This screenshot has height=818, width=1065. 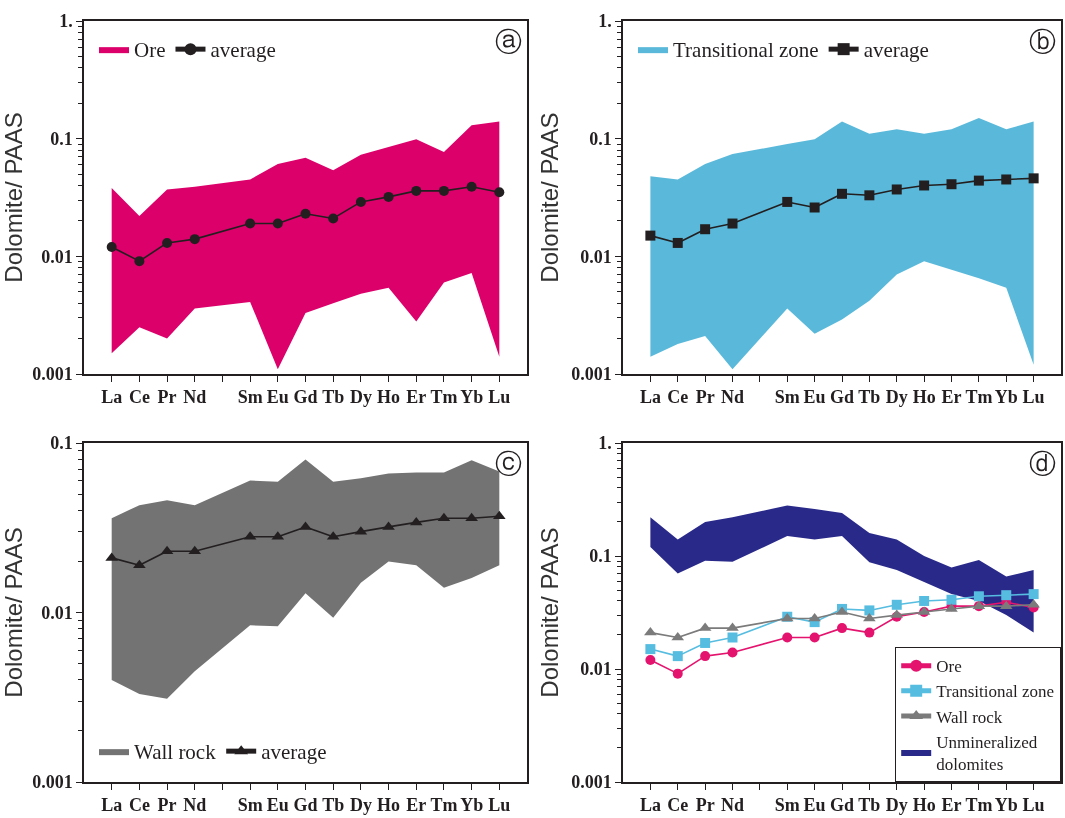 I want to click on legend-label: Ore, so click(x=949, y=667).